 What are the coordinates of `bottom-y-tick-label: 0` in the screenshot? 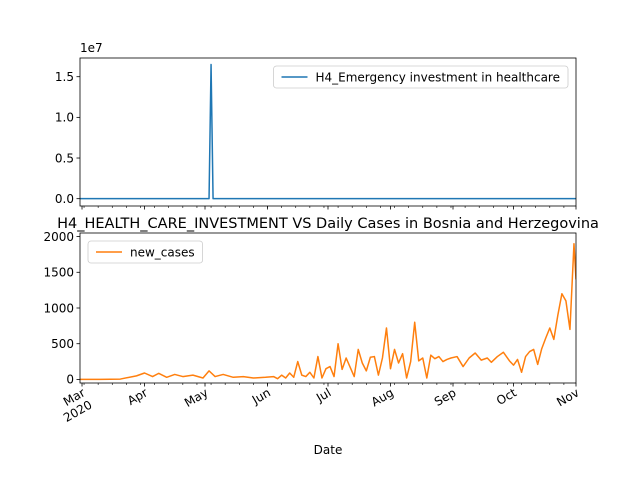 It's located at (70, 380).